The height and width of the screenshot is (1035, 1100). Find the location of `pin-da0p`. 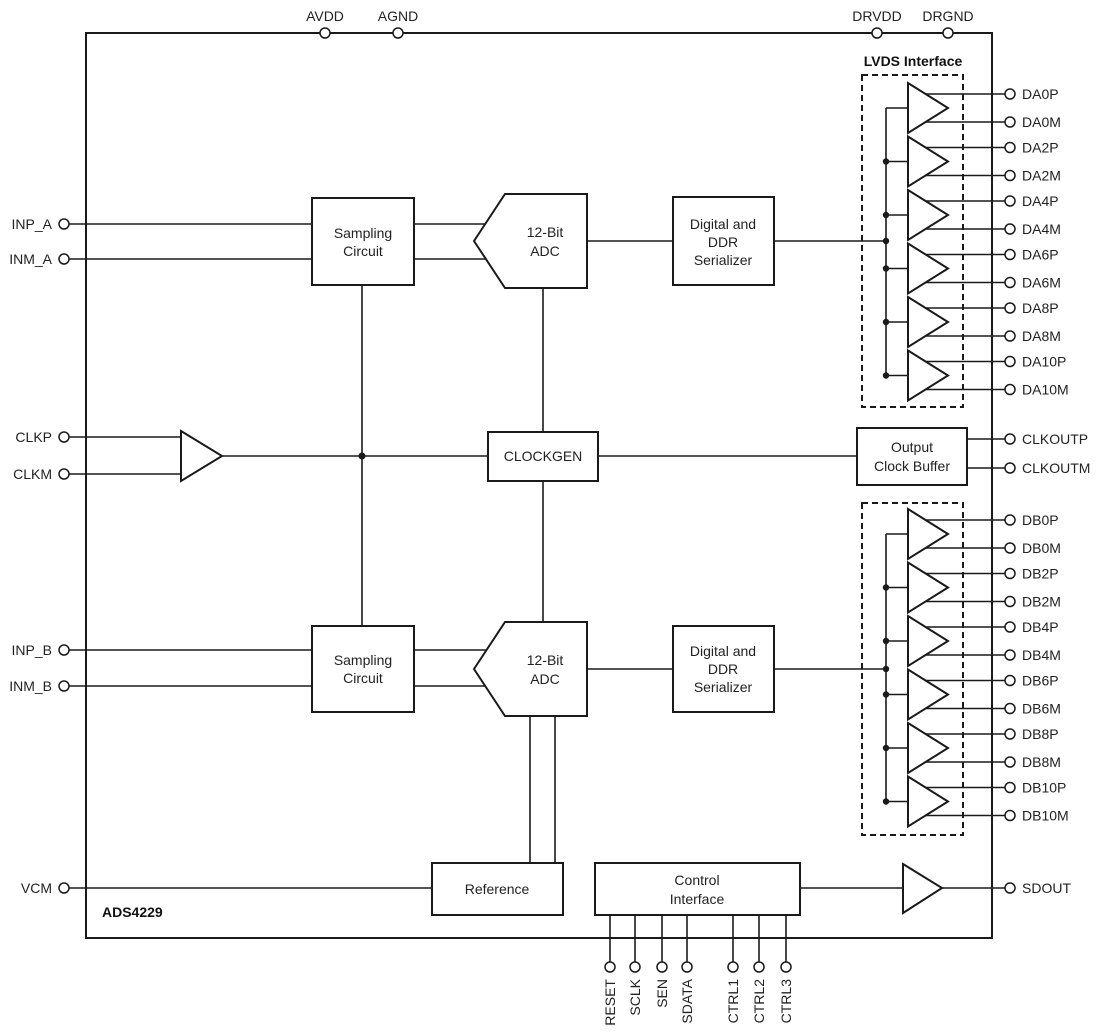

pin-da0p is located at coordinates (1010, 94).